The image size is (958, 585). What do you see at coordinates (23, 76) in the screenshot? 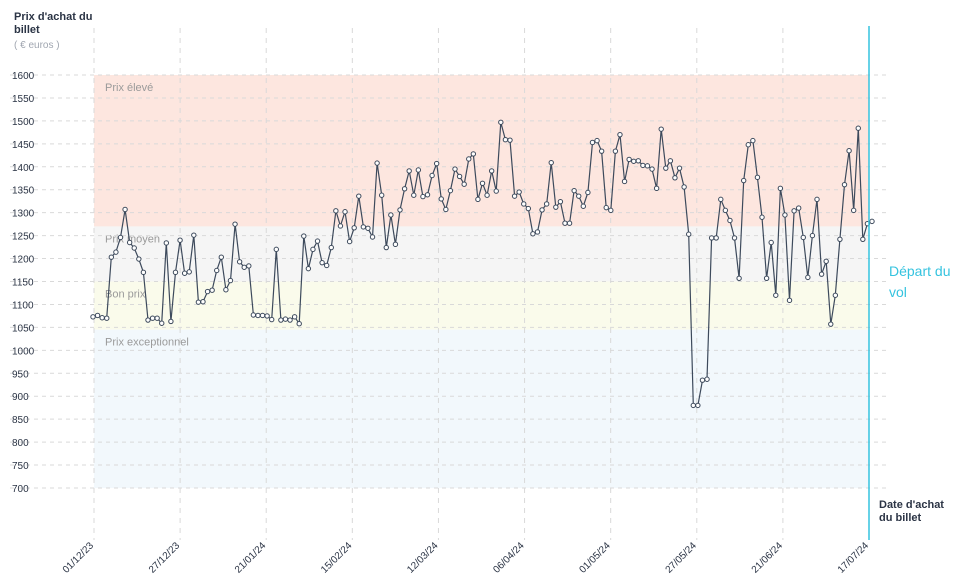
I see `y-tick-label: 1600` at bounding box center [23, 76].